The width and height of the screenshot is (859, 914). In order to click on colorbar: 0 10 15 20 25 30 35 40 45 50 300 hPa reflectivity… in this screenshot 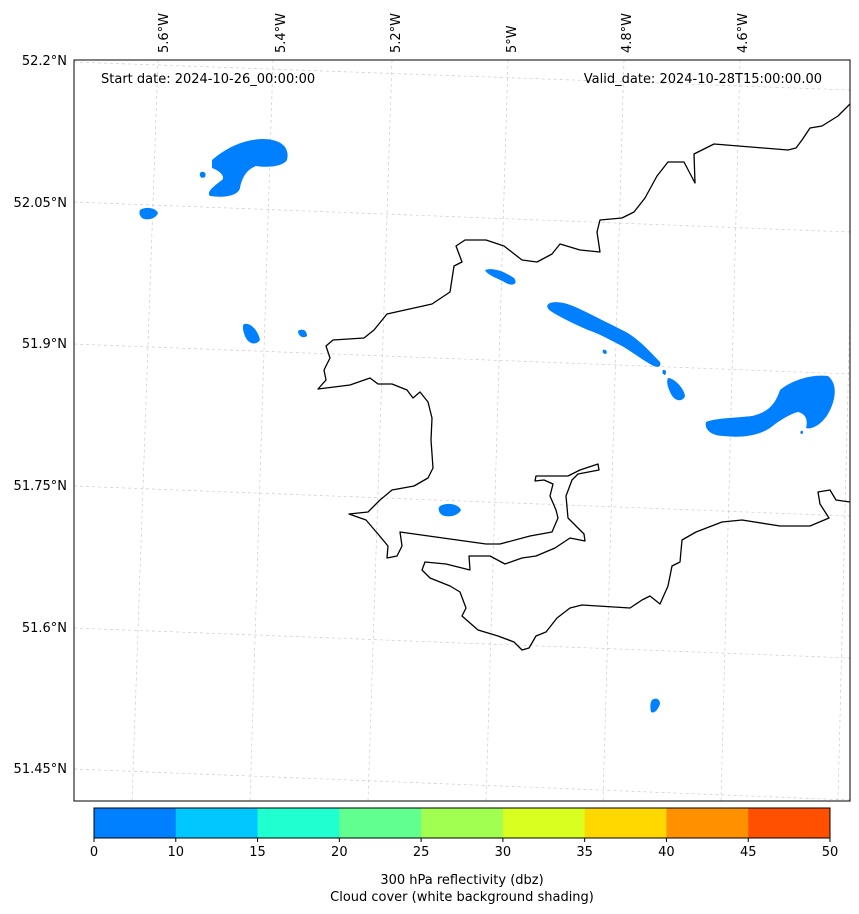, I will do `click(464, 856)`.